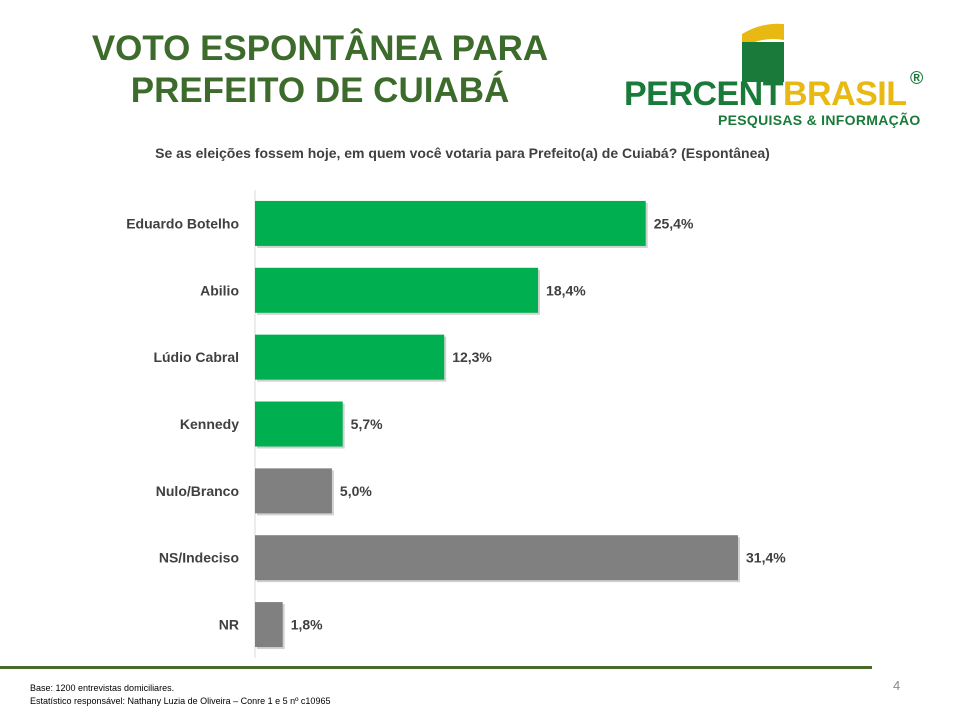  Describe the element at coordinates (197, 491) in the screenshot. I see `category-label: Nulo/Branco` at that location.